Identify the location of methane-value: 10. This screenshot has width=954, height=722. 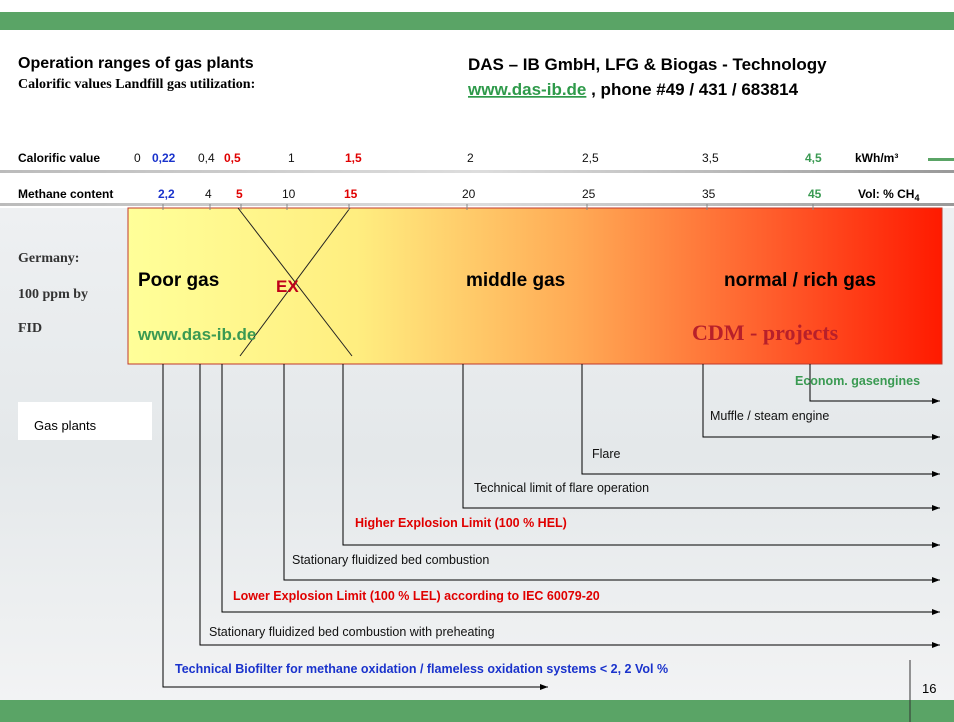
(289, 194).